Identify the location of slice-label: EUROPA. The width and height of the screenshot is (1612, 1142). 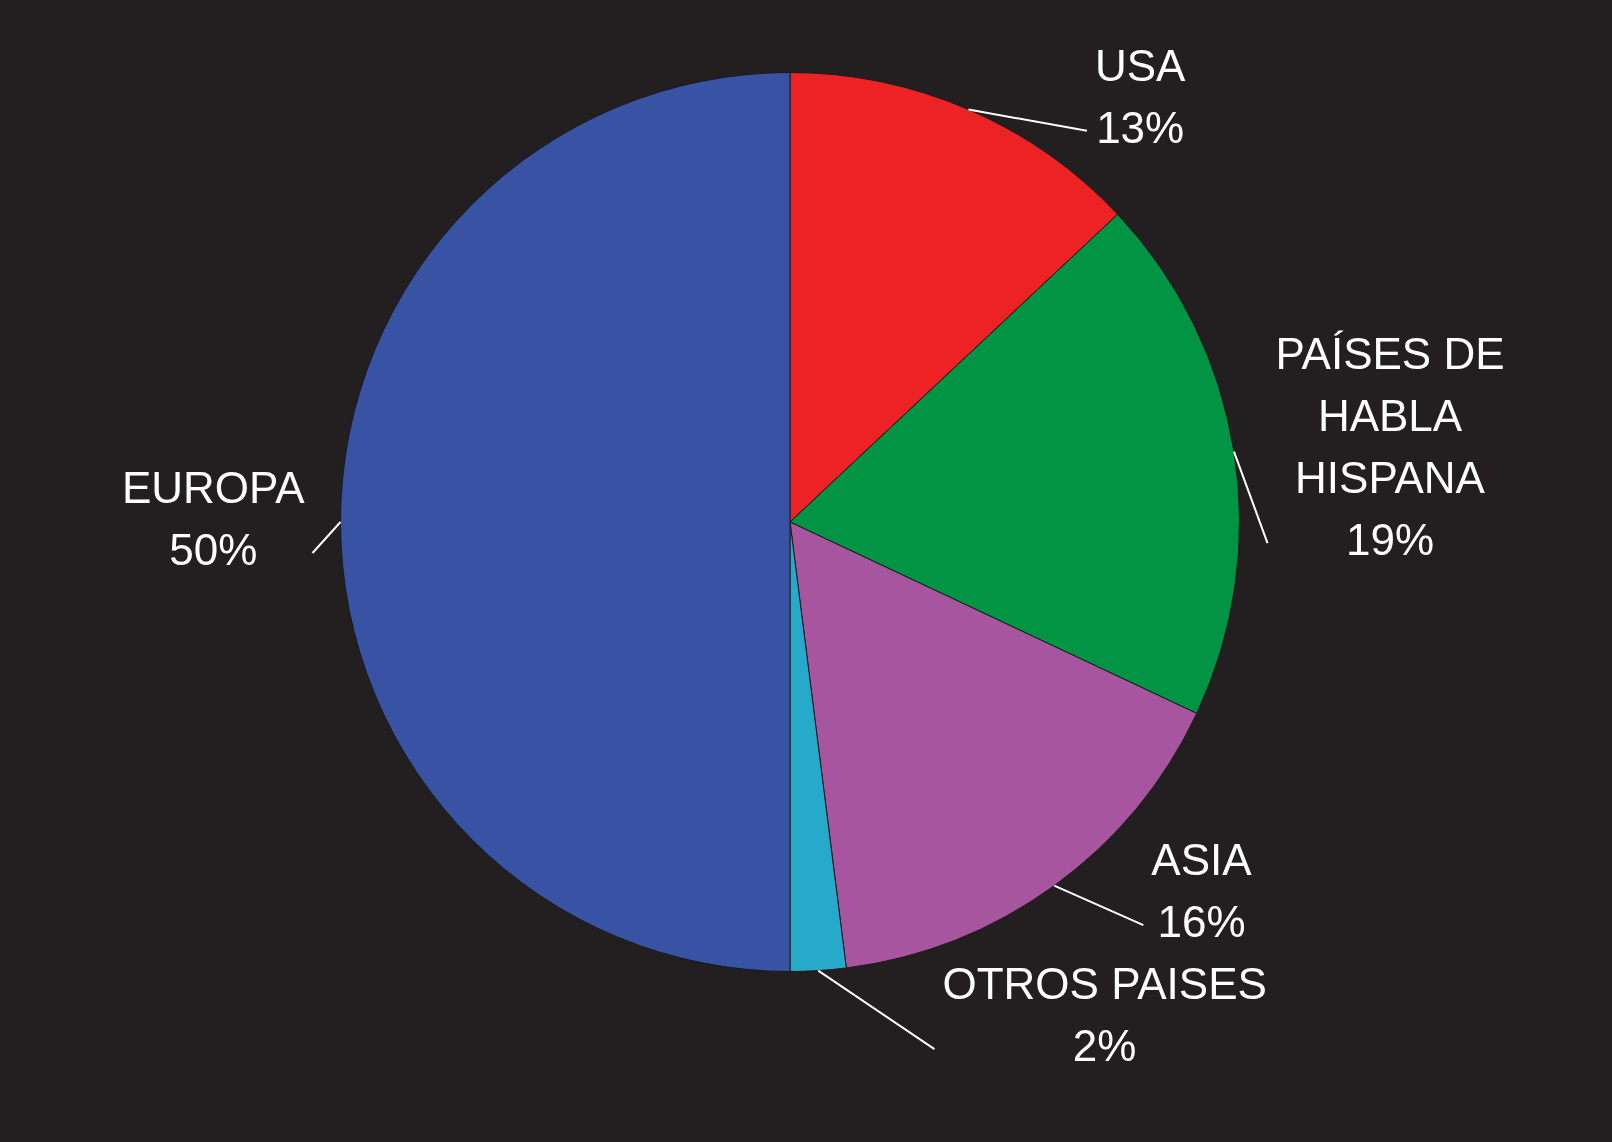
(213, 488).